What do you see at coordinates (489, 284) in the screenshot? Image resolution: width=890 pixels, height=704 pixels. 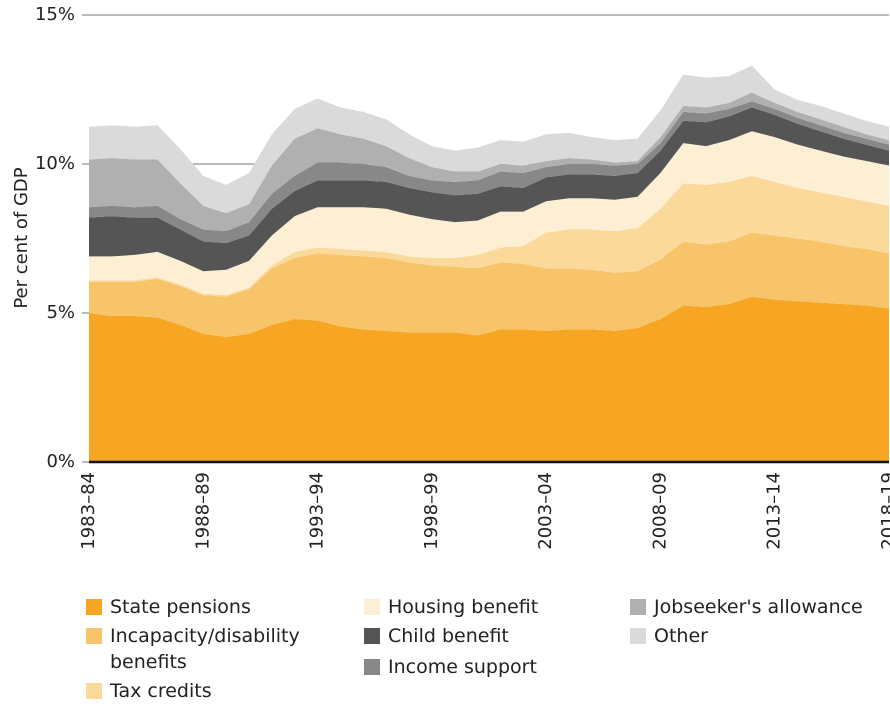 I see `area` at bounding box center [489, 284].